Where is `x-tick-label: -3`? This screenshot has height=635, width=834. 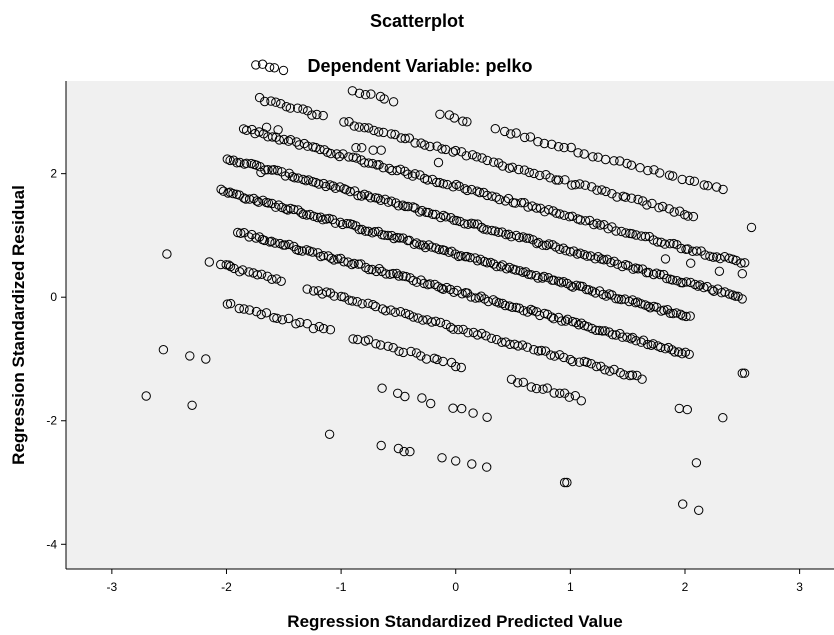 x-tick-label: -3 is located at coordinates (112, 587).